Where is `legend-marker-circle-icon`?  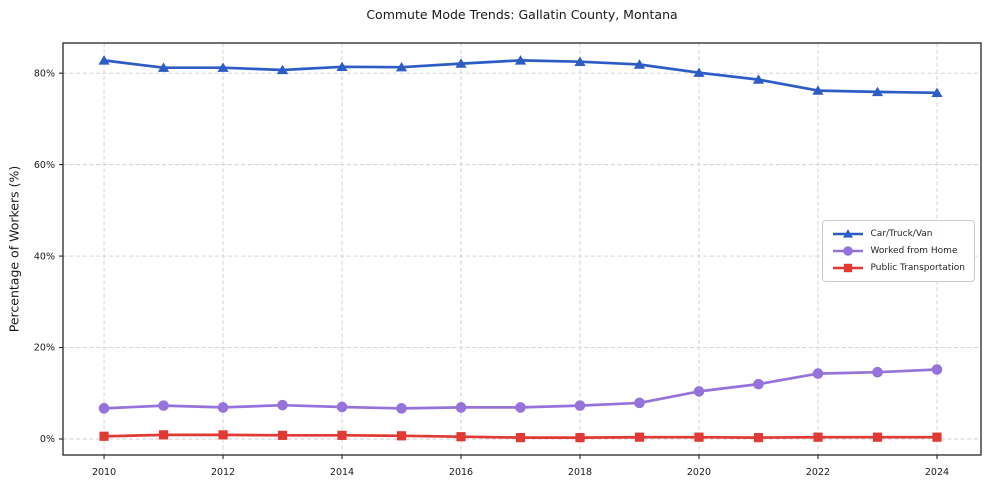
legend-marker-circle-icon is located at coordinates (847, 251).